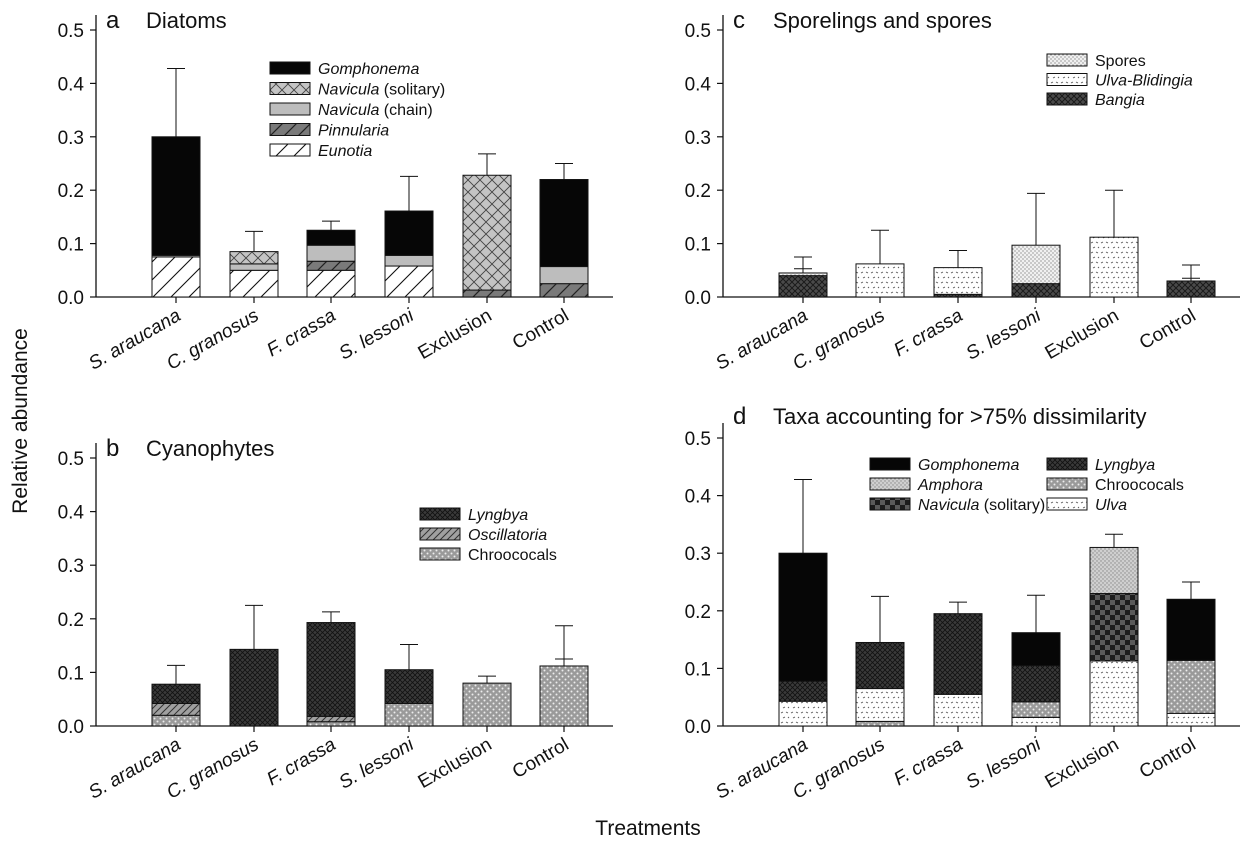 The width and height of the screenshot is (1241, 842). Describe the element at coordinates (647, 828) in the screenshot. I see `x-axis-title: Treatments` at that location.